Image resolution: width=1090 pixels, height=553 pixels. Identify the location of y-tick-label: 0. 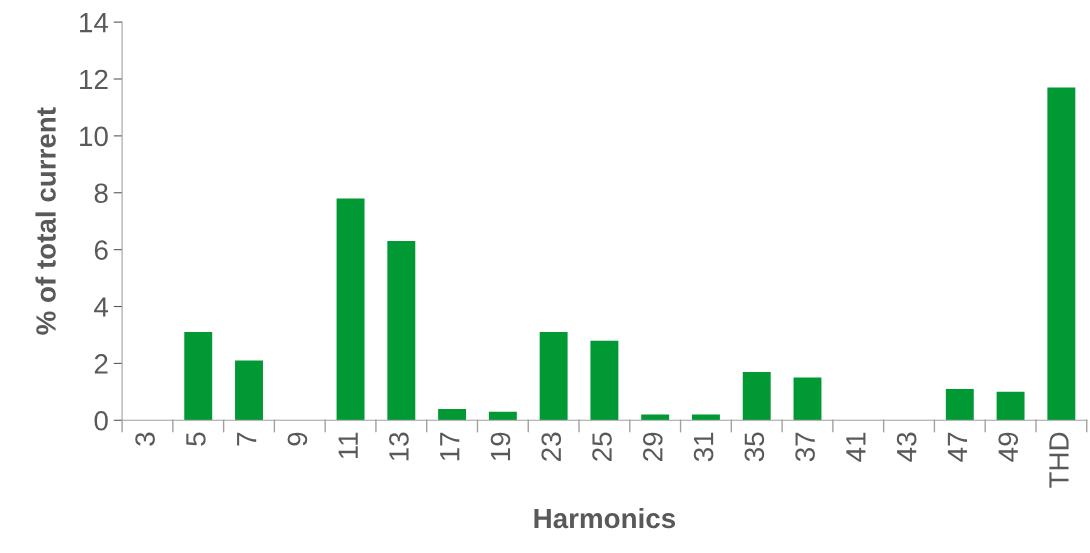
(101, 420).